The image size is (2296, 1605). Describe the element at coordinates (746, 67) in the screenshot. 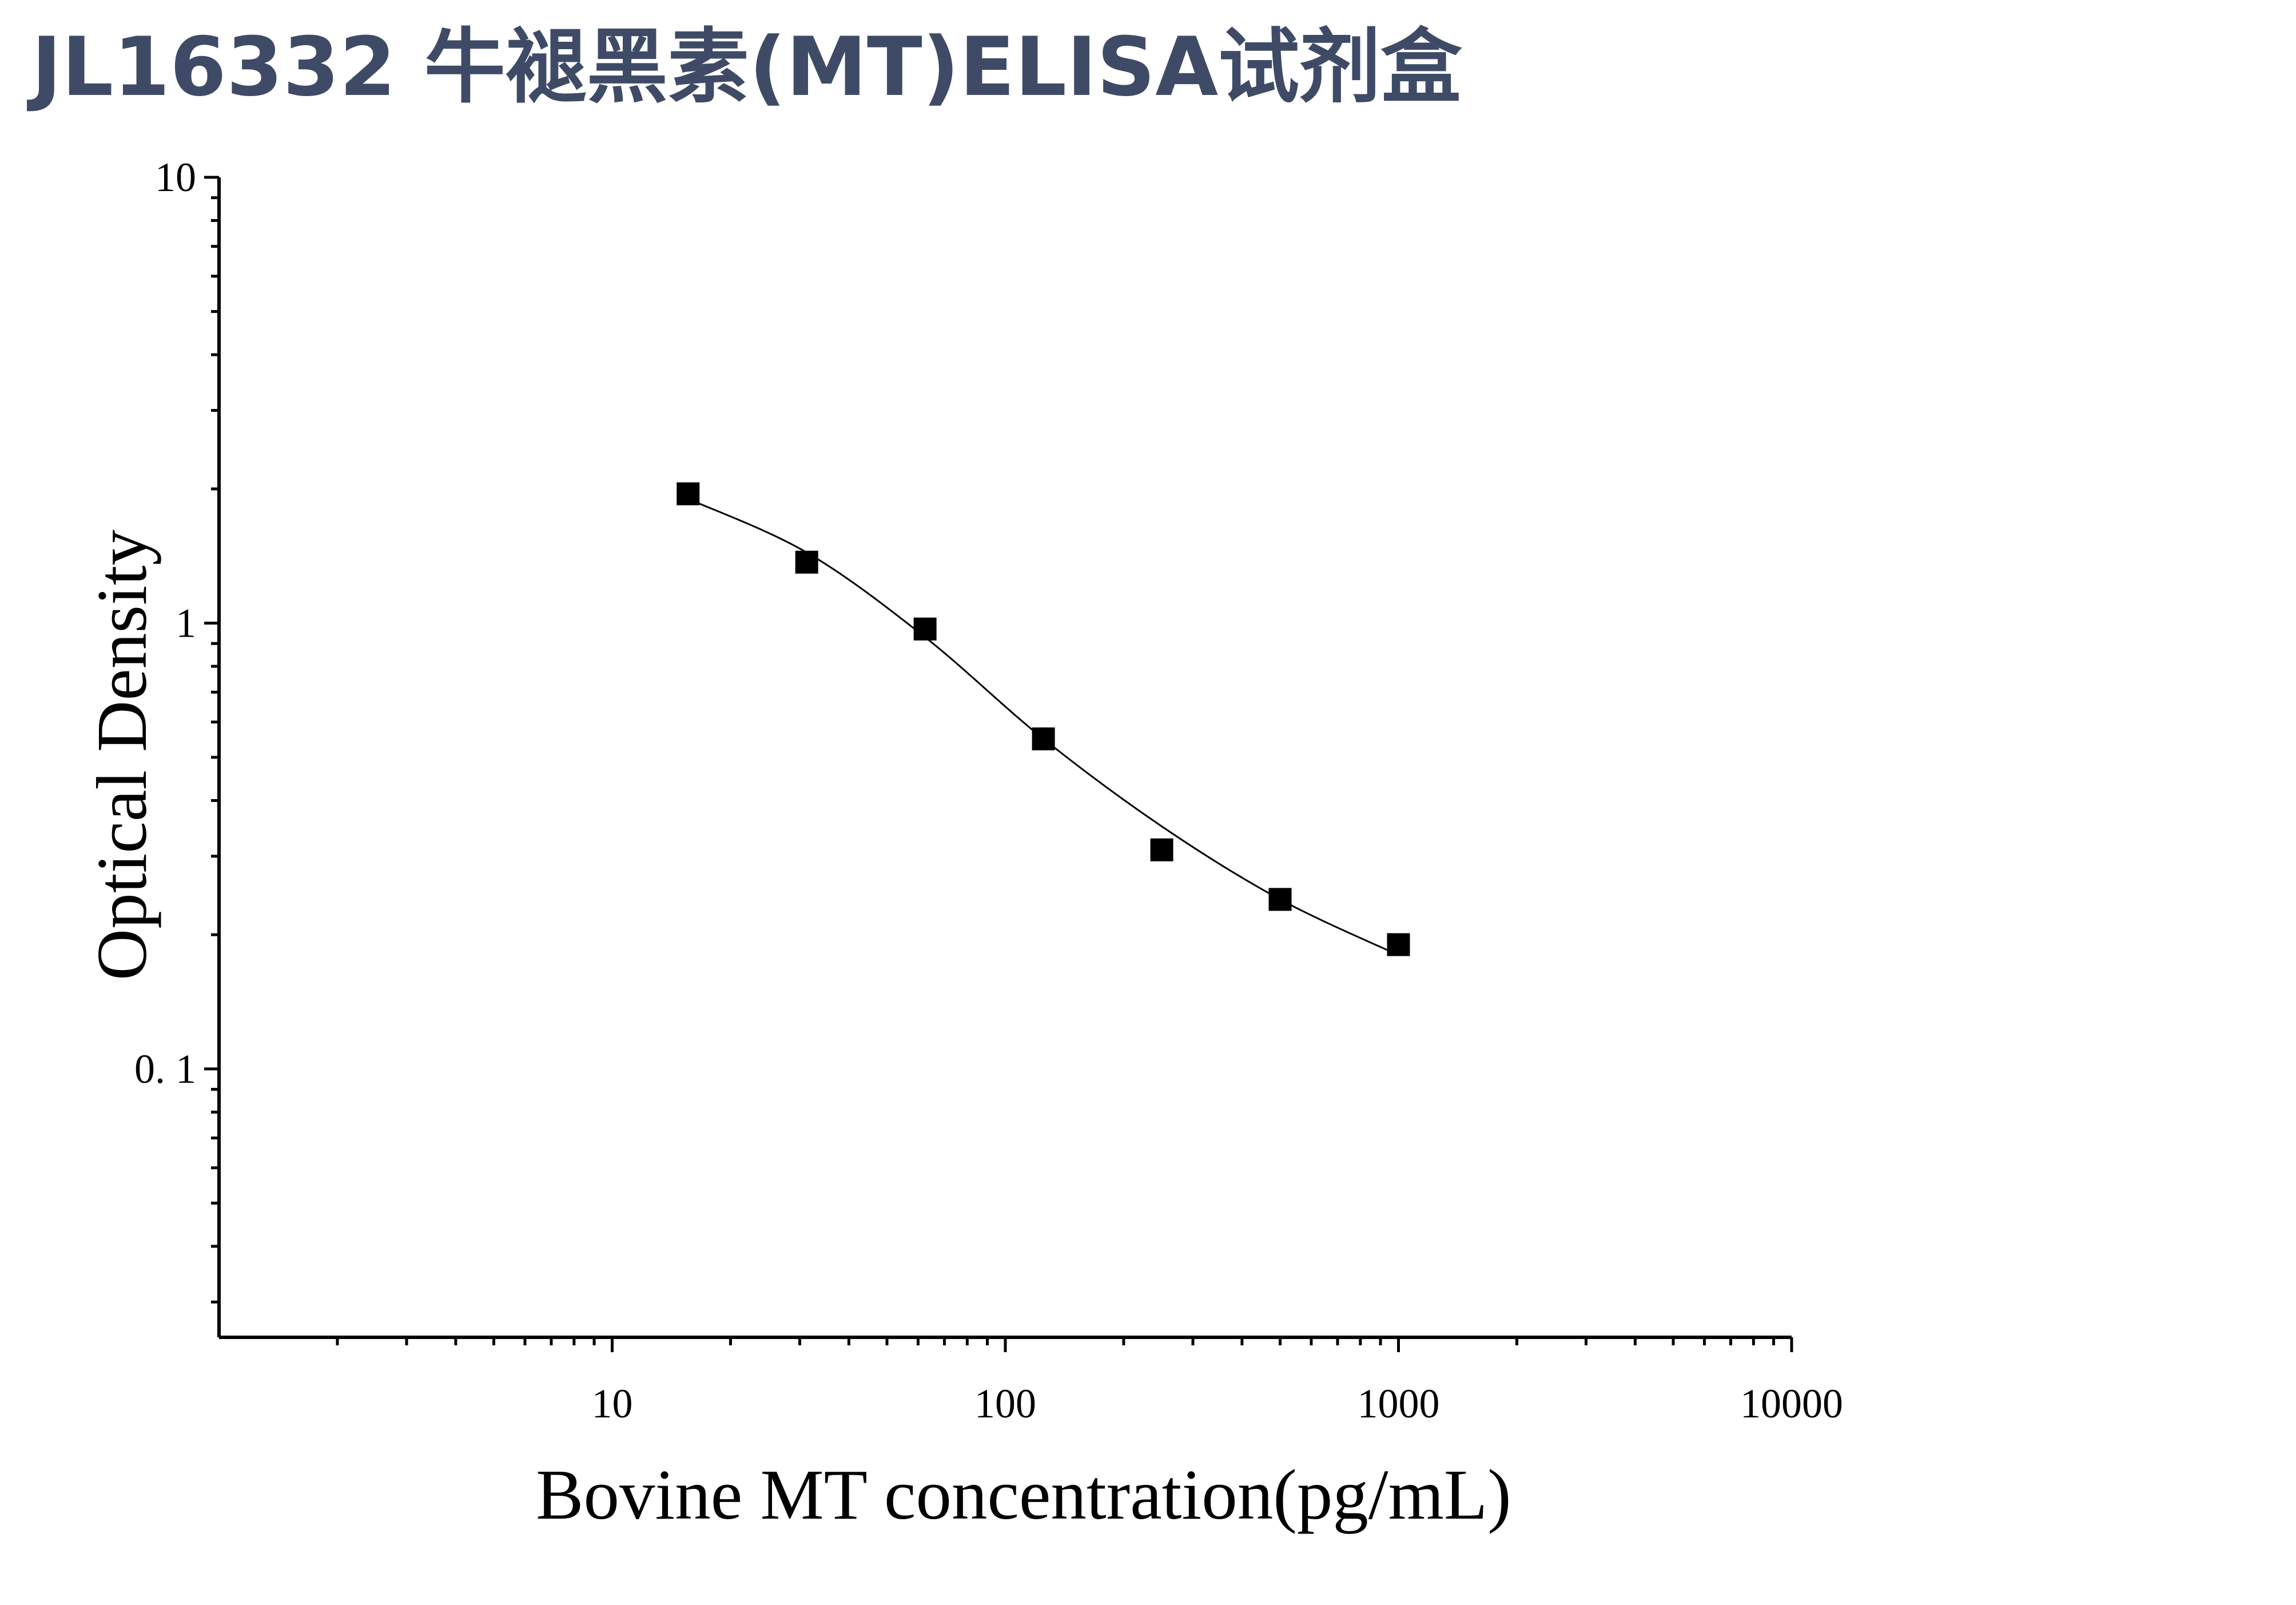

I see `page-title: JL16332 牛褪黑素(MT)ELISA试剂盒` at that location.